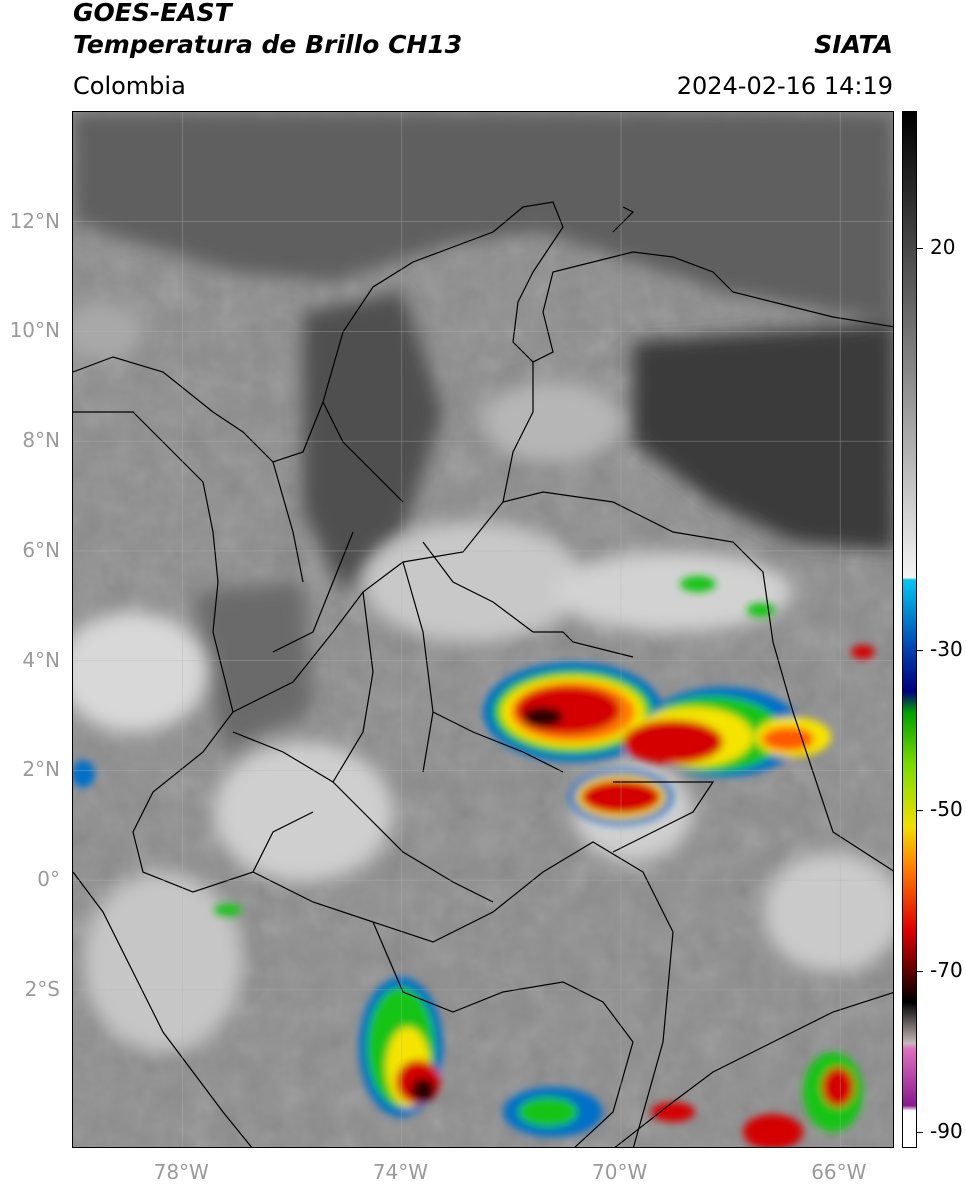 The width and height of the screenshot is (966, 1190). Describe the element at coordinates (943, 246) in the screenshot. I see `colorbar-tick-label: 20` at that location.